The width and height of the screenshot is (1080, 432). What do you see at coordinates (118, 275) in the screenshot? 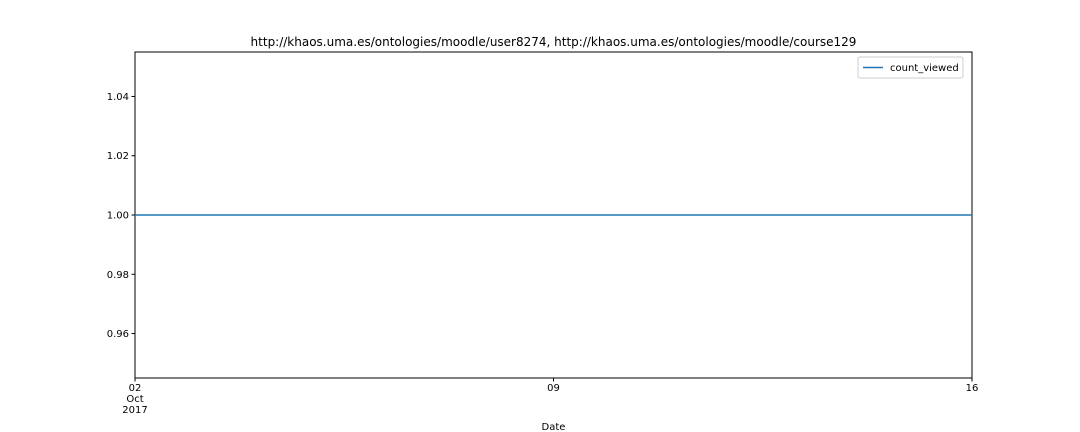
I see `y-tick-label: 0.98` at bounding box center [118, 275].